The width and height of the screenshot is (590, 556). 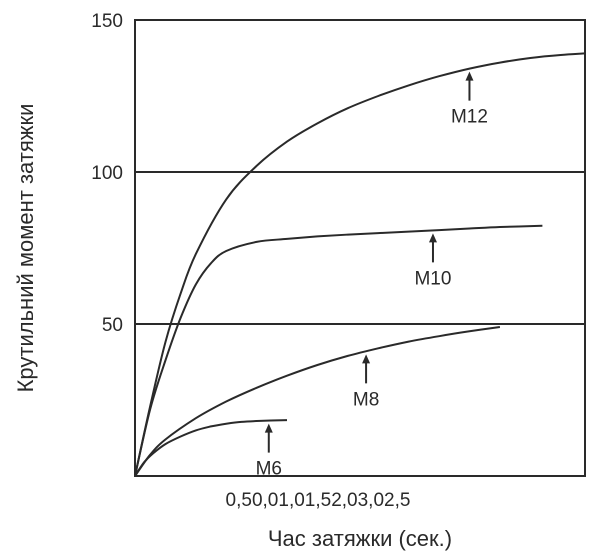 What do you see at coordinates (469, 76) in the screenshot?
I see `annotation-arrowhead-m12` at bounding box center [469, 76].